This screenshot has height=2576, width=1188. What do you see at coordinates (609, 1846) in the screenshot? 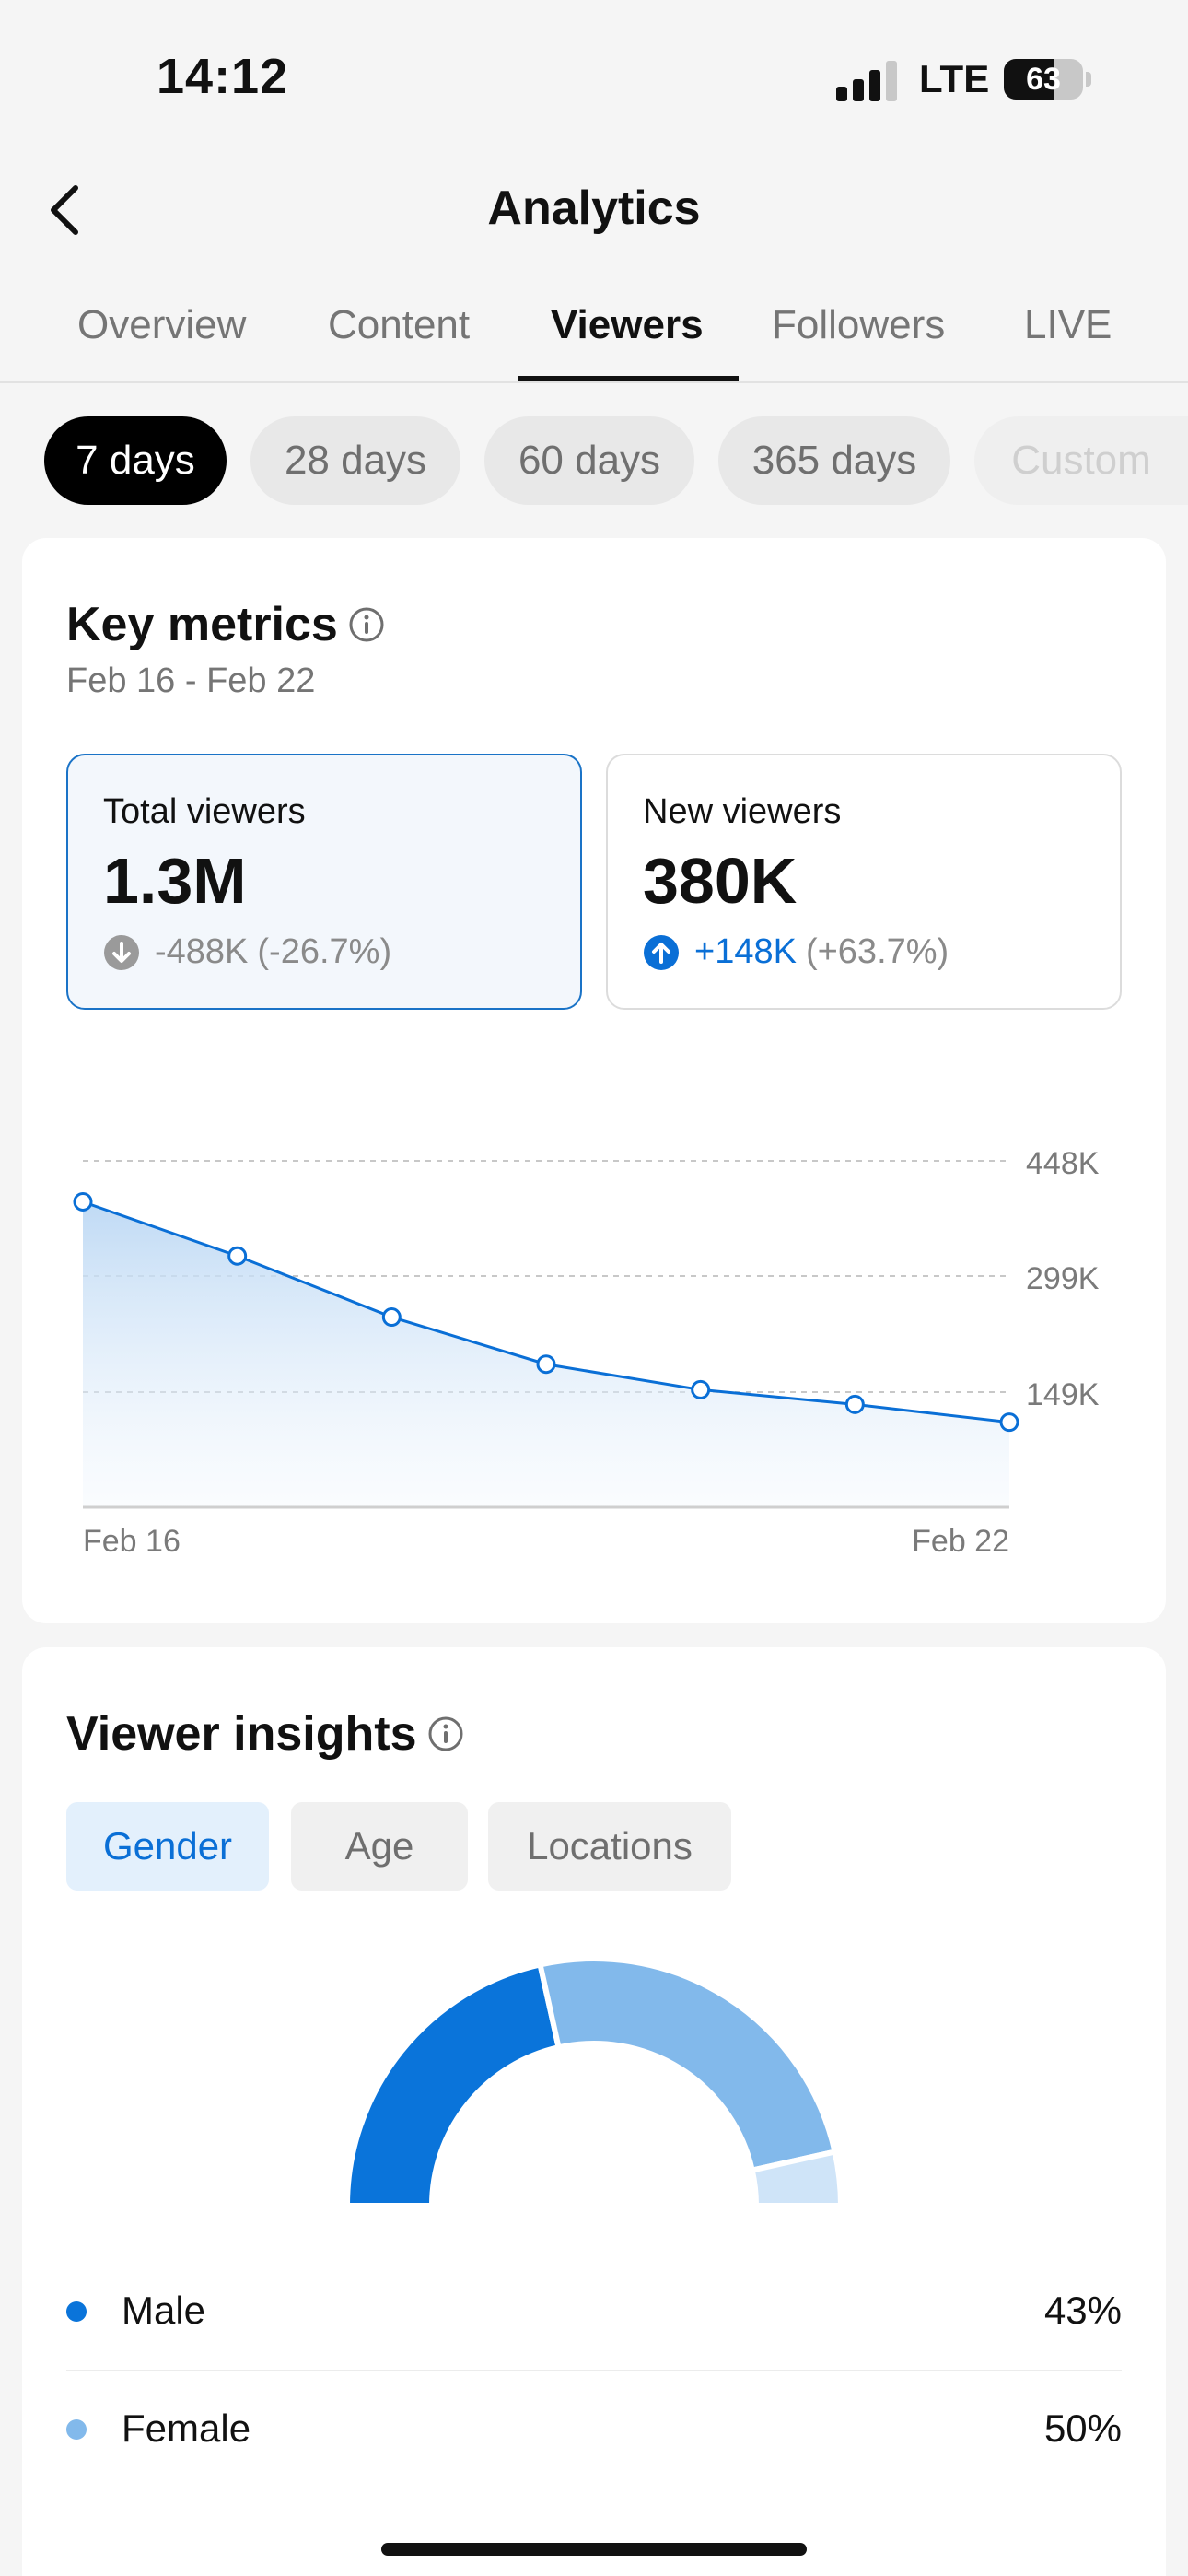
I see `segment-locations: Locations` at bounding box center [609, 1846].